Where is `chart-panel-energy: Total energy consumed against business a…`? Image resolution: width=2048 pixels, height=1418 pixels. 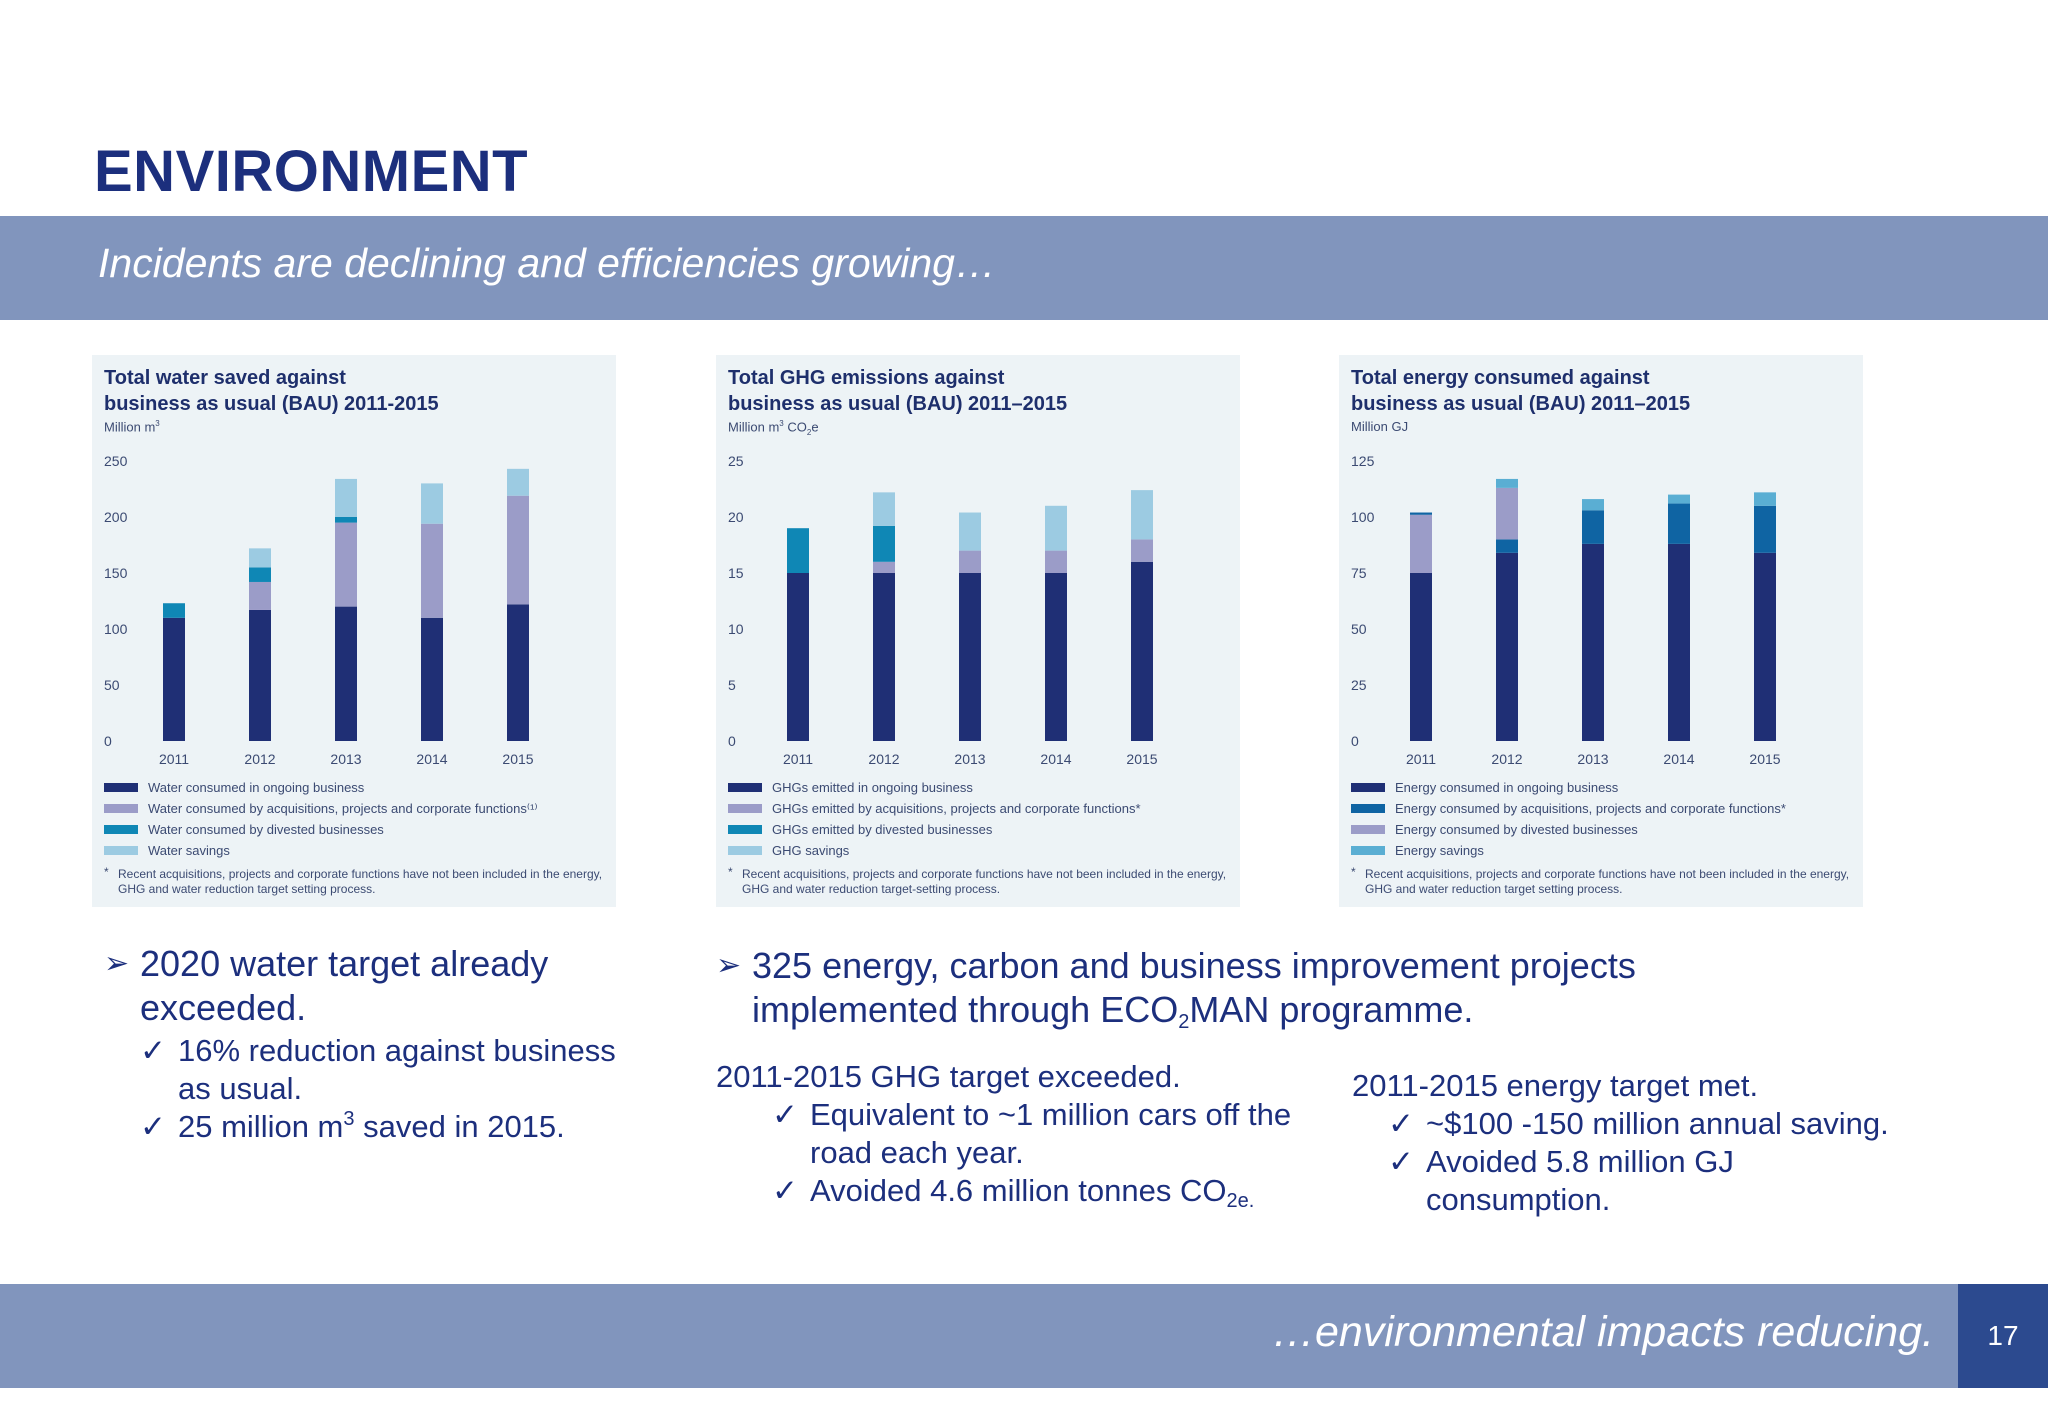
chart-panel-energy: Total energy consumed against business a… is located at coordinates (1601, 631).